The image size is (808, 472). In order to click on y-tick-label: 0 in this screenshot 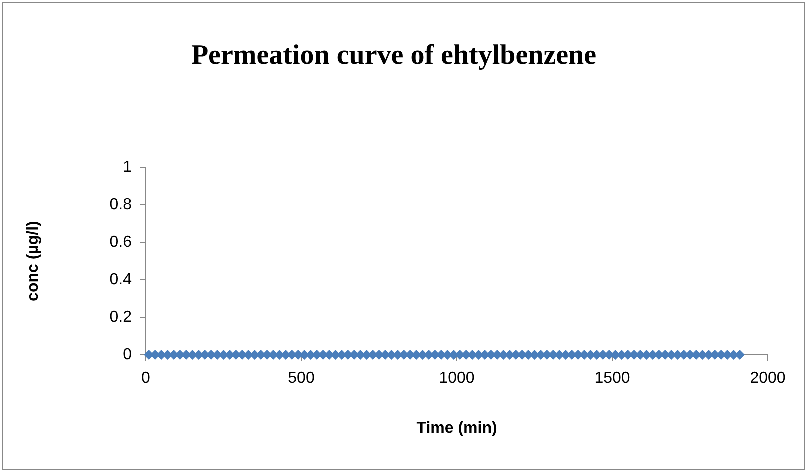, I will do `click(127, 355)`.